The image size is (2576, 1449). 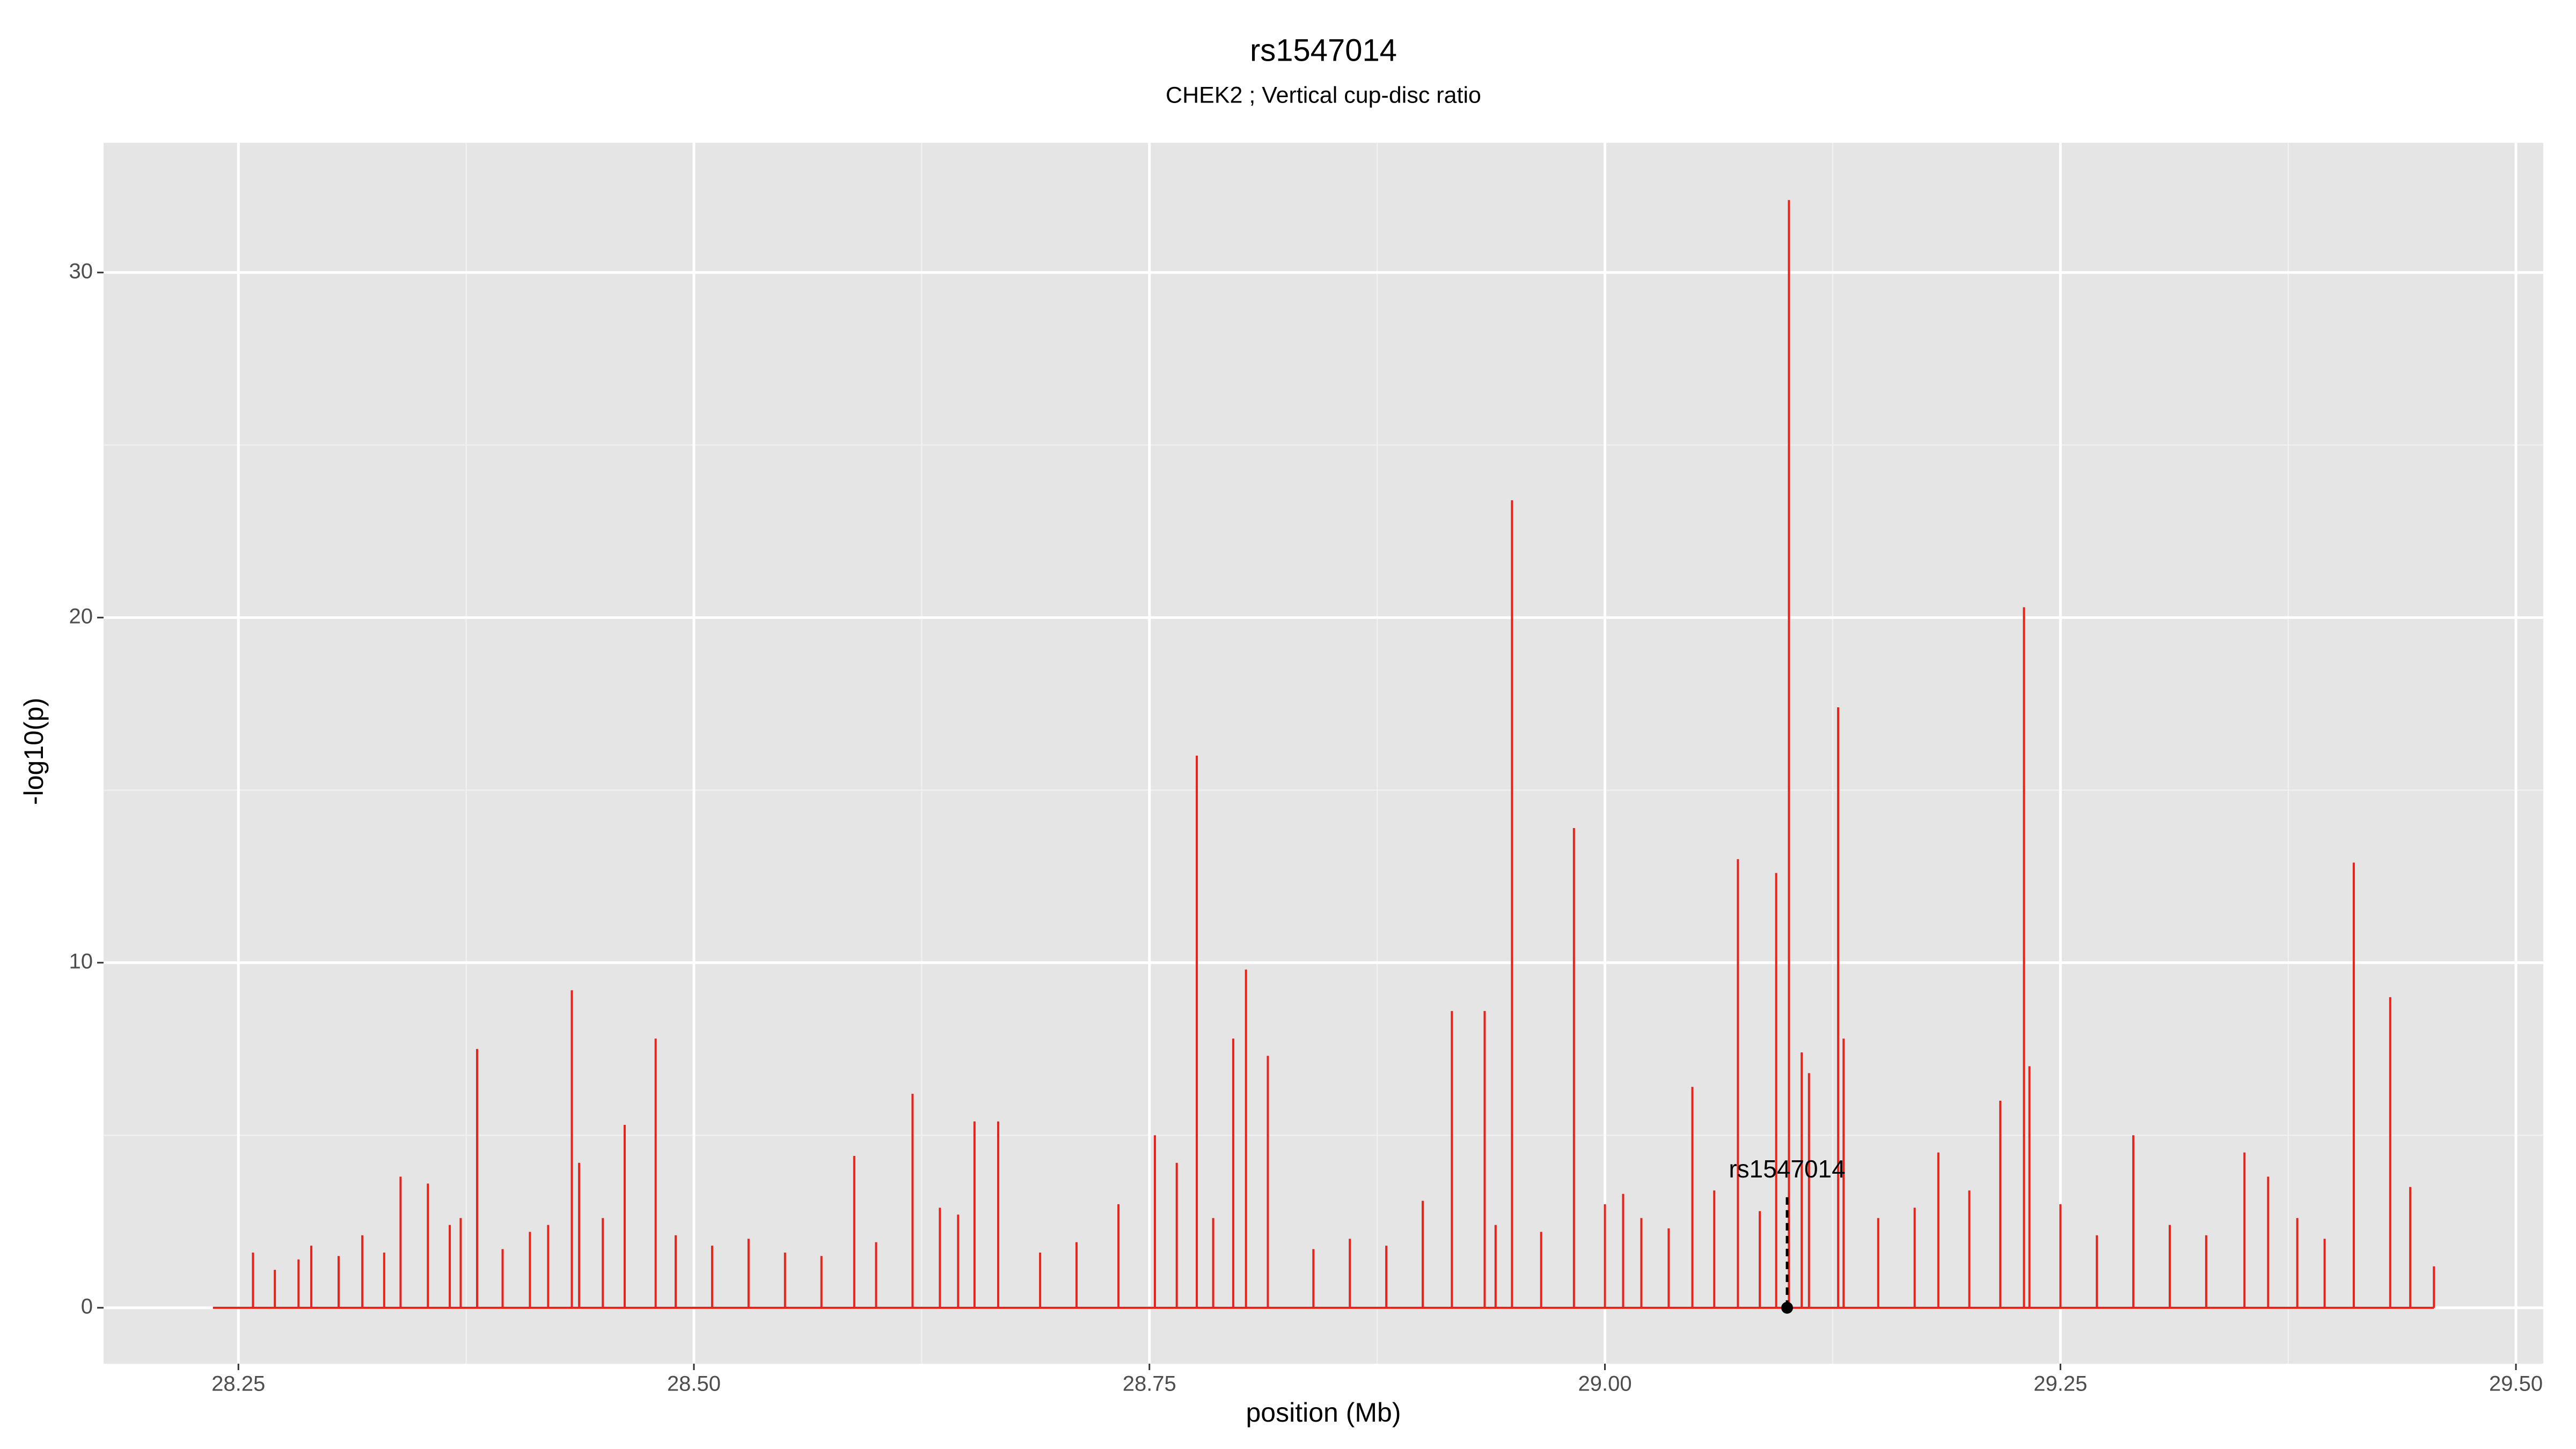 I want to click on x-tick-label: 28.75, so click(x=1149, y=1384).